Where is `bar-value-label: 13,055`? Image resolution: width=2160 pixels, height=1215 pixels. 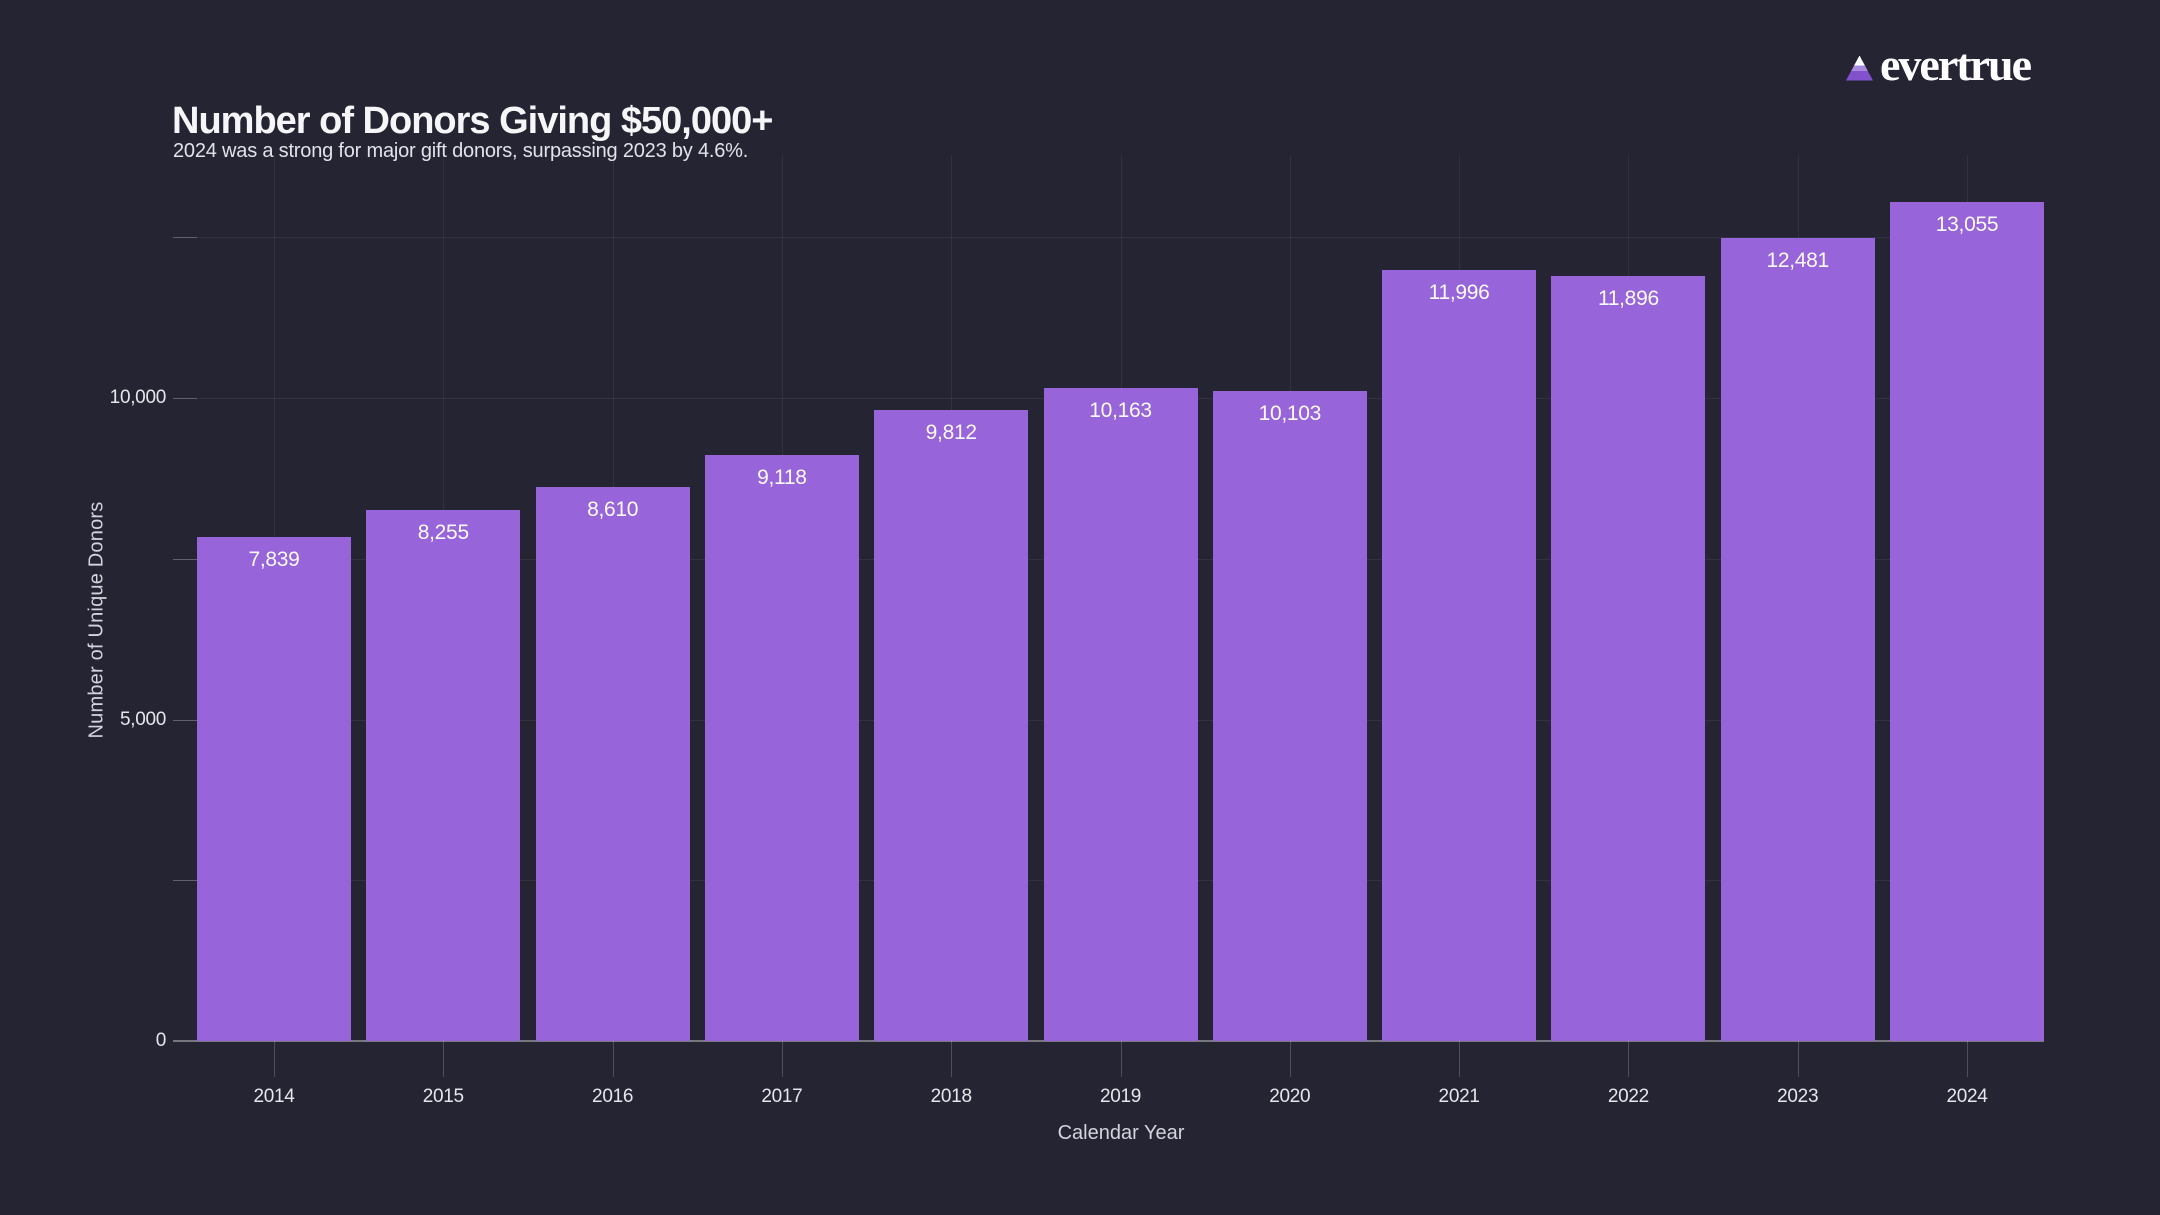
bar-value-label: 13,055 is located at coordinates (1967, 224).